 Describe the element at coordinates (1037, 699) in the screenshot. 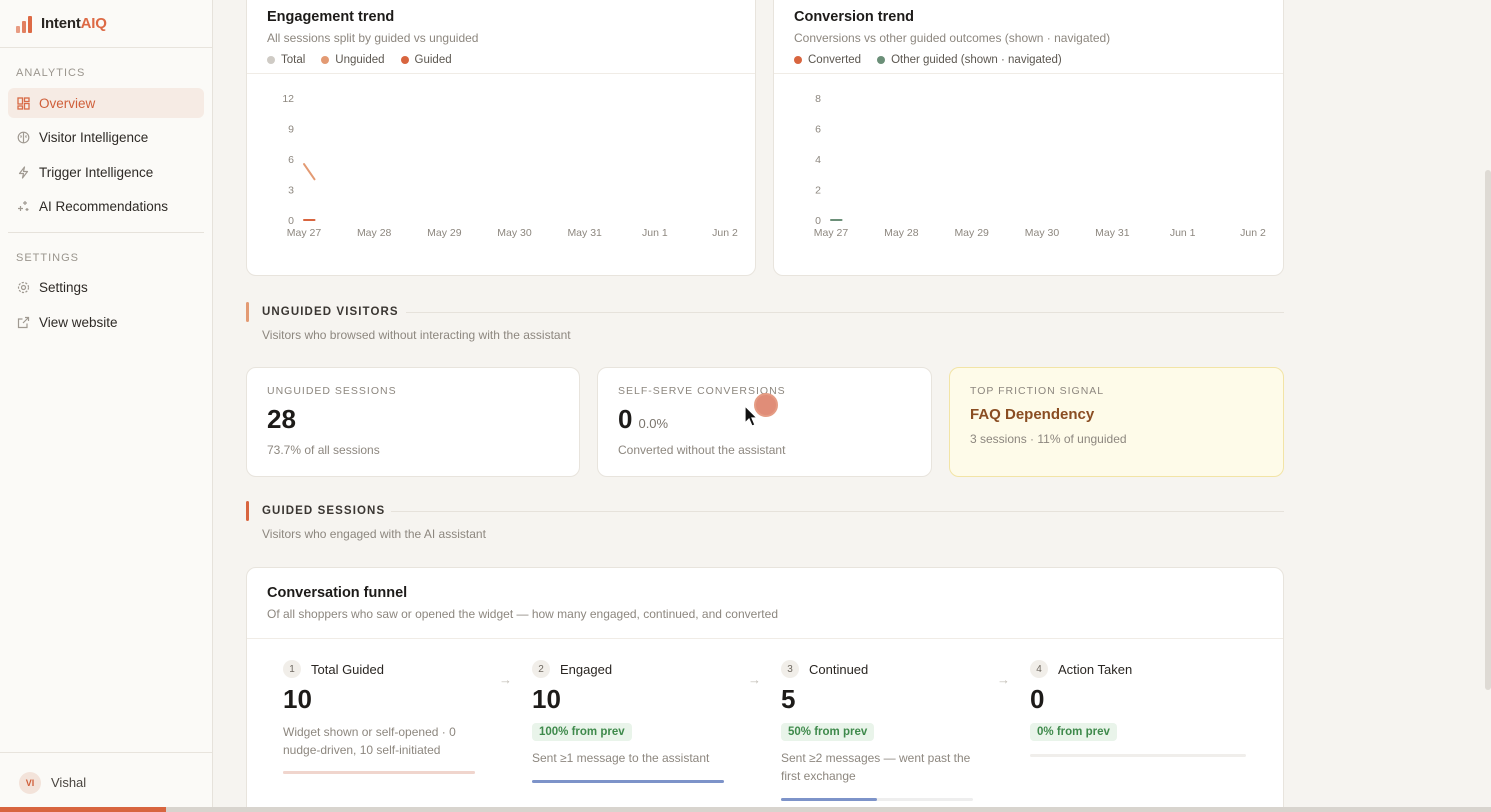

I see `step-value: 0` at that location.